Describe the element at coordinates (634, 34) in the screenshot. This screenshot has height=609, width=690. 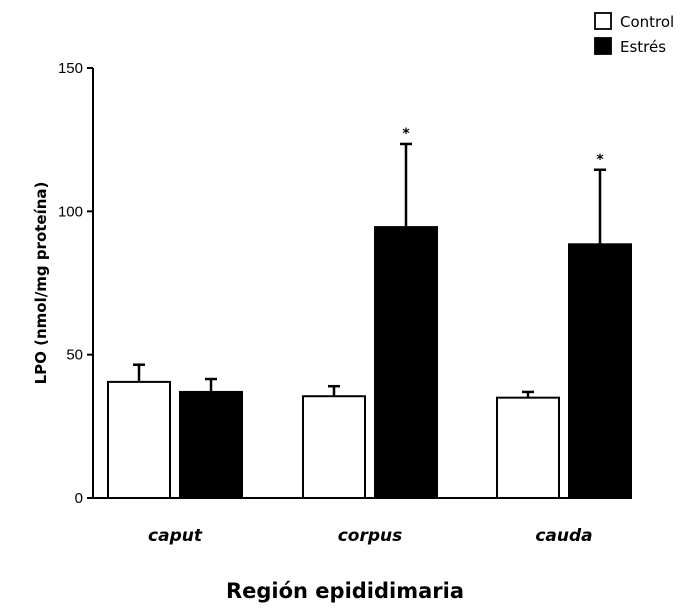
I see `legend: Control Estrés` at that location.